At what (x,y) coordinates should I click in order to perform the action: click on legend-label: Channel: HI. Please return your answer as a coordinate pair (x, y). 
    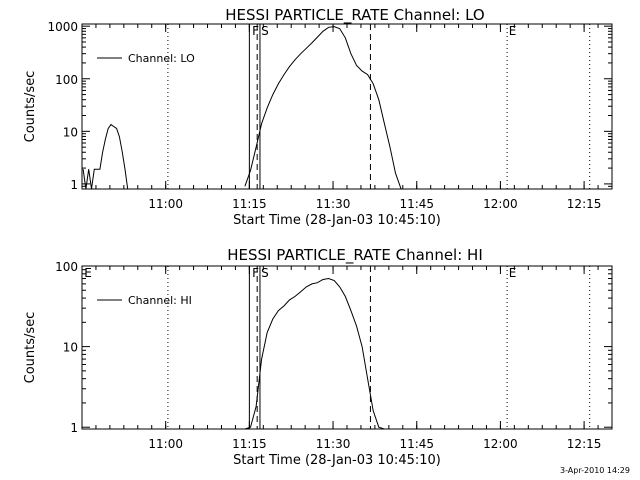
    Looking at the image, I should click on (160, 300).